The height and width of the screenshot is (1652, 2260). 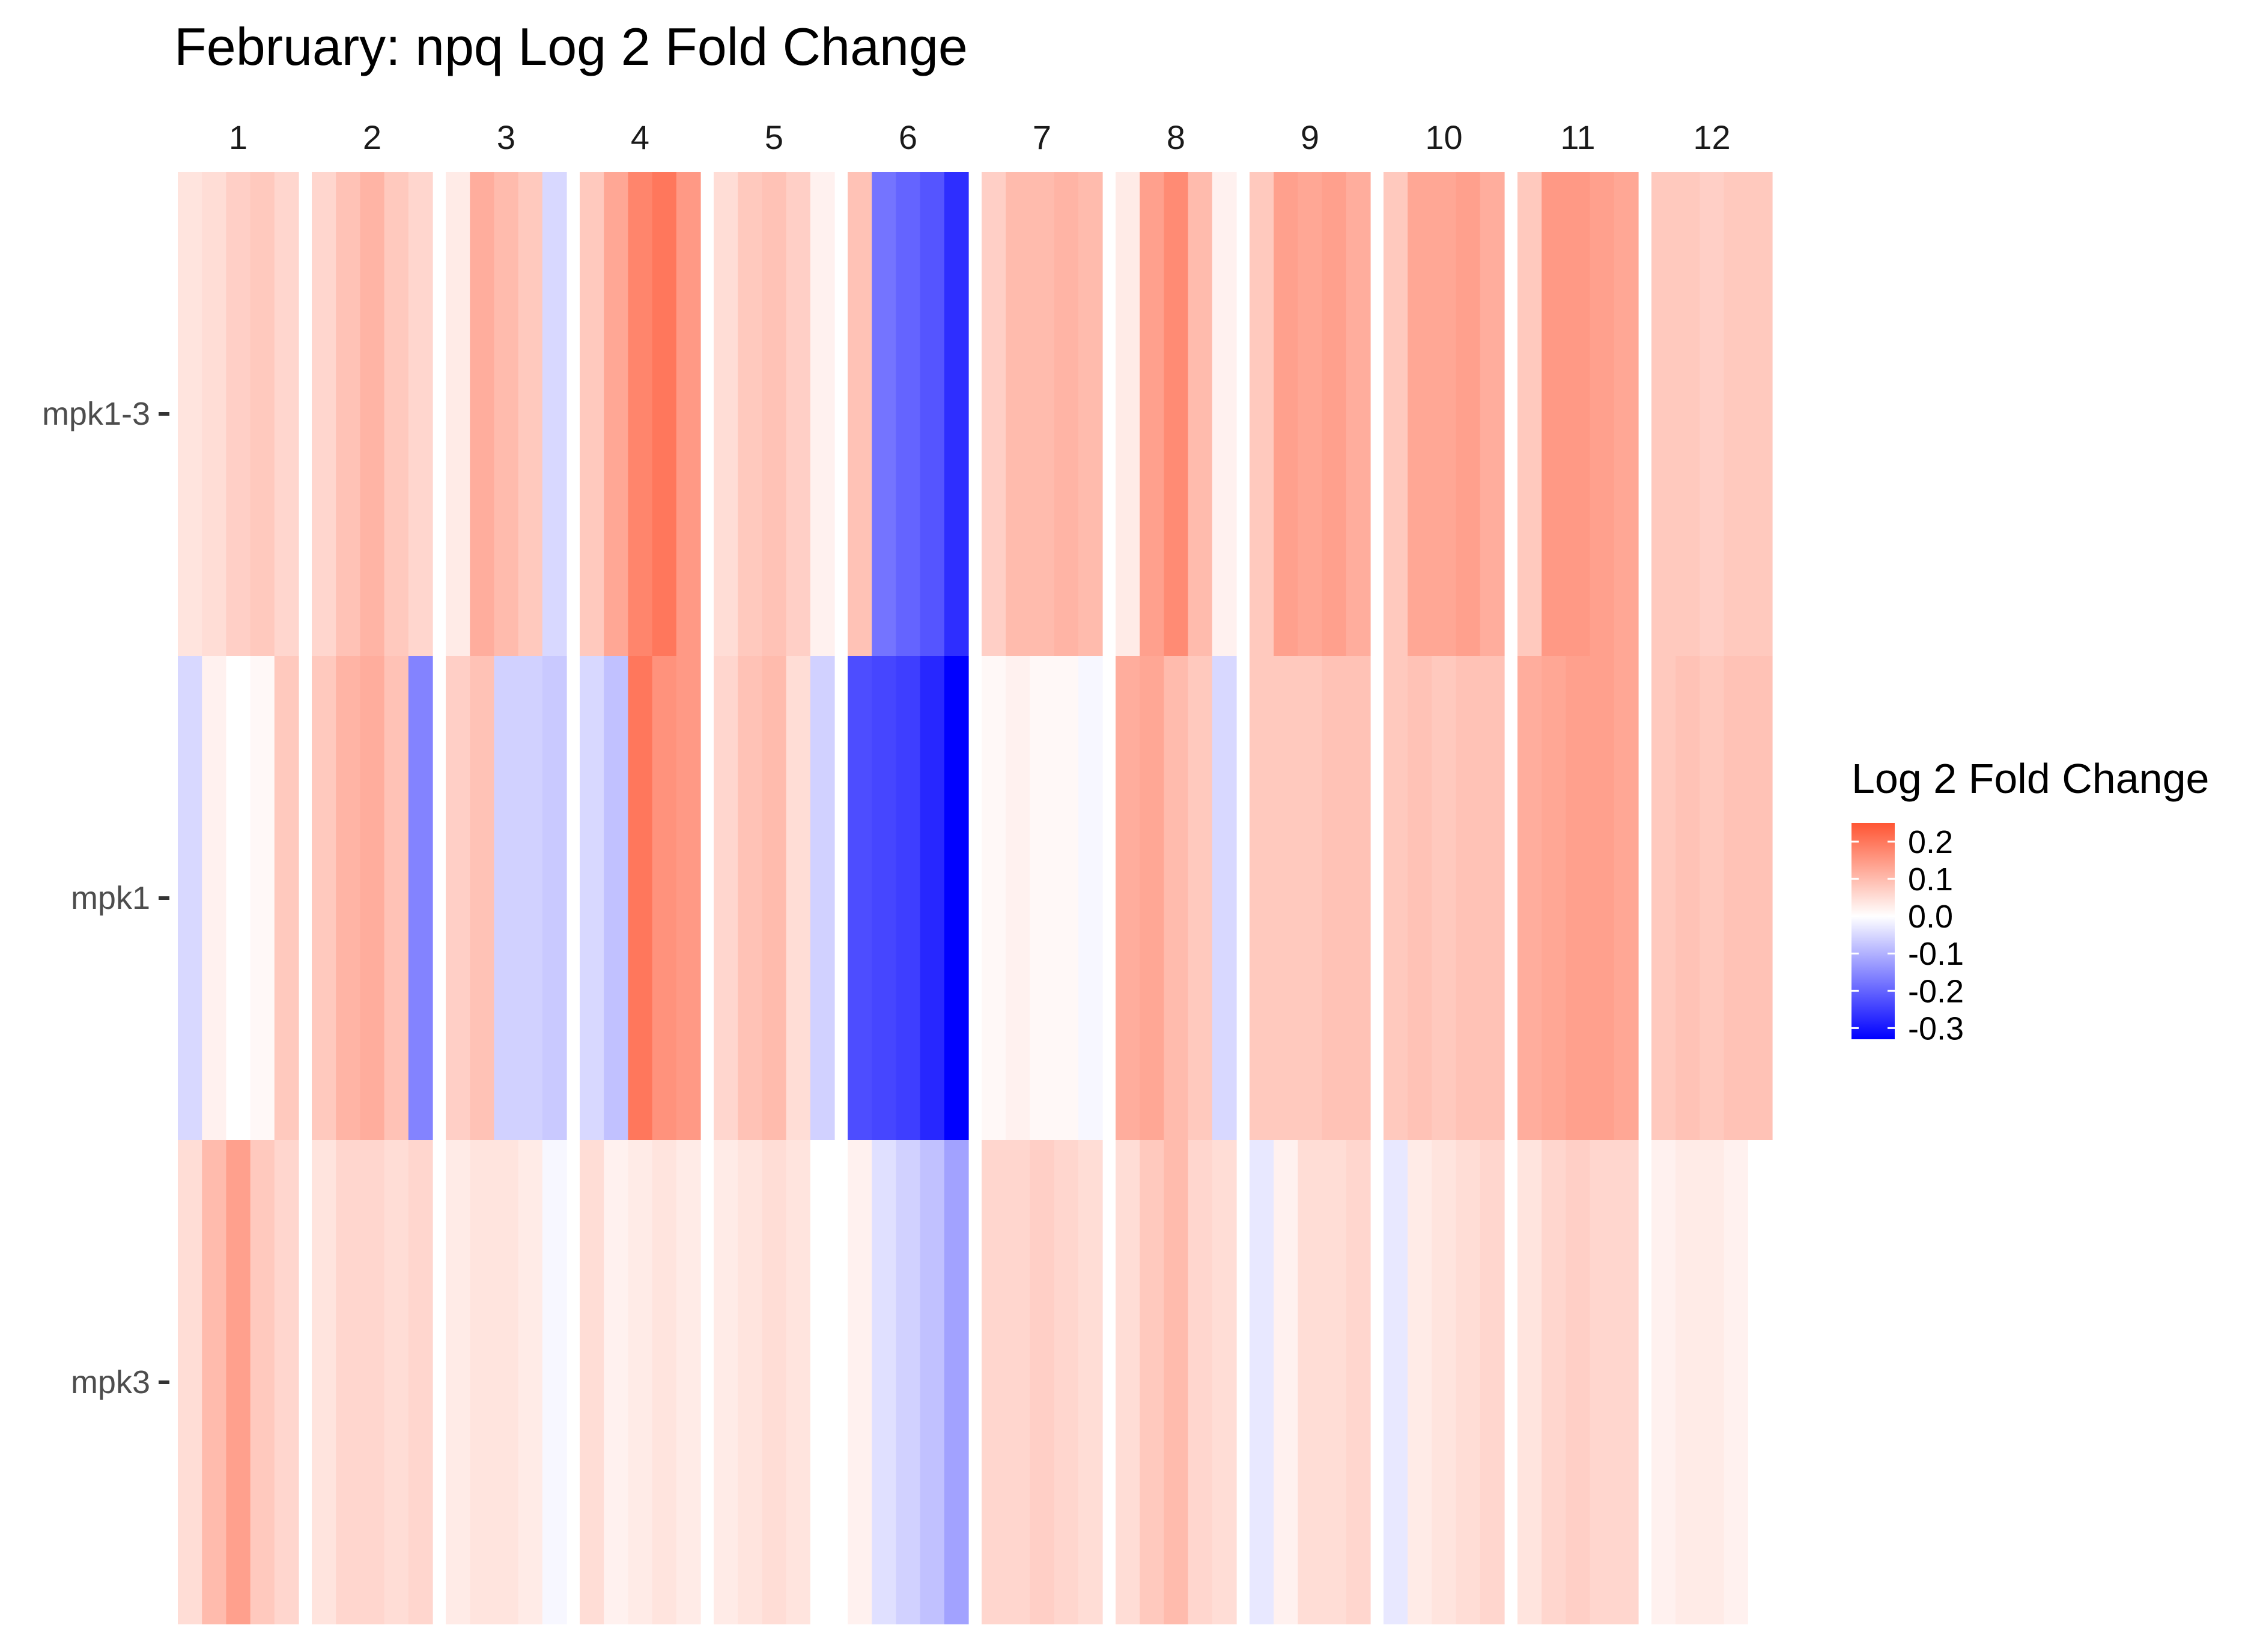 I want to click on facet-label-10: 10, so click(x=1443, y=137).